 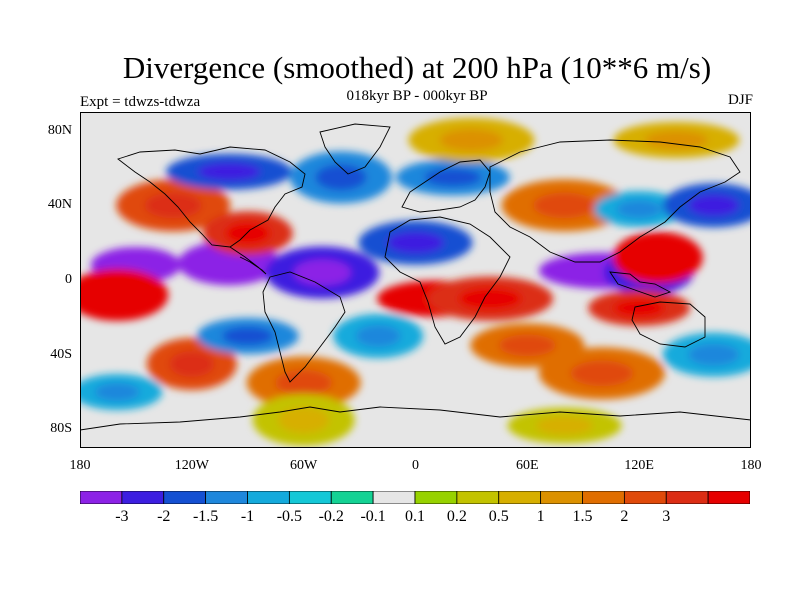 What do you see at coordinates (373, 516) in the screenshot?
I see `colorbar-tick-label: -0.1` at bounding box center [373, 516].